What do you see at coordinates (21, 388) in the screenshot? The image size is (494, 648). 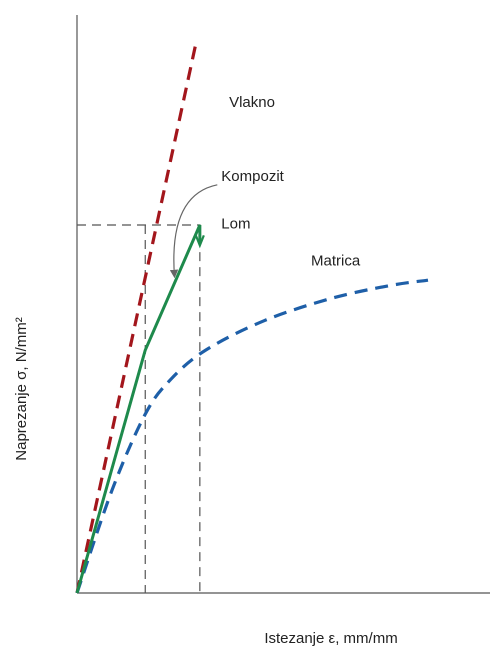 I see `y-axis-title: Naprezanje σ, N/mm²` at bounding box center [21, 388].